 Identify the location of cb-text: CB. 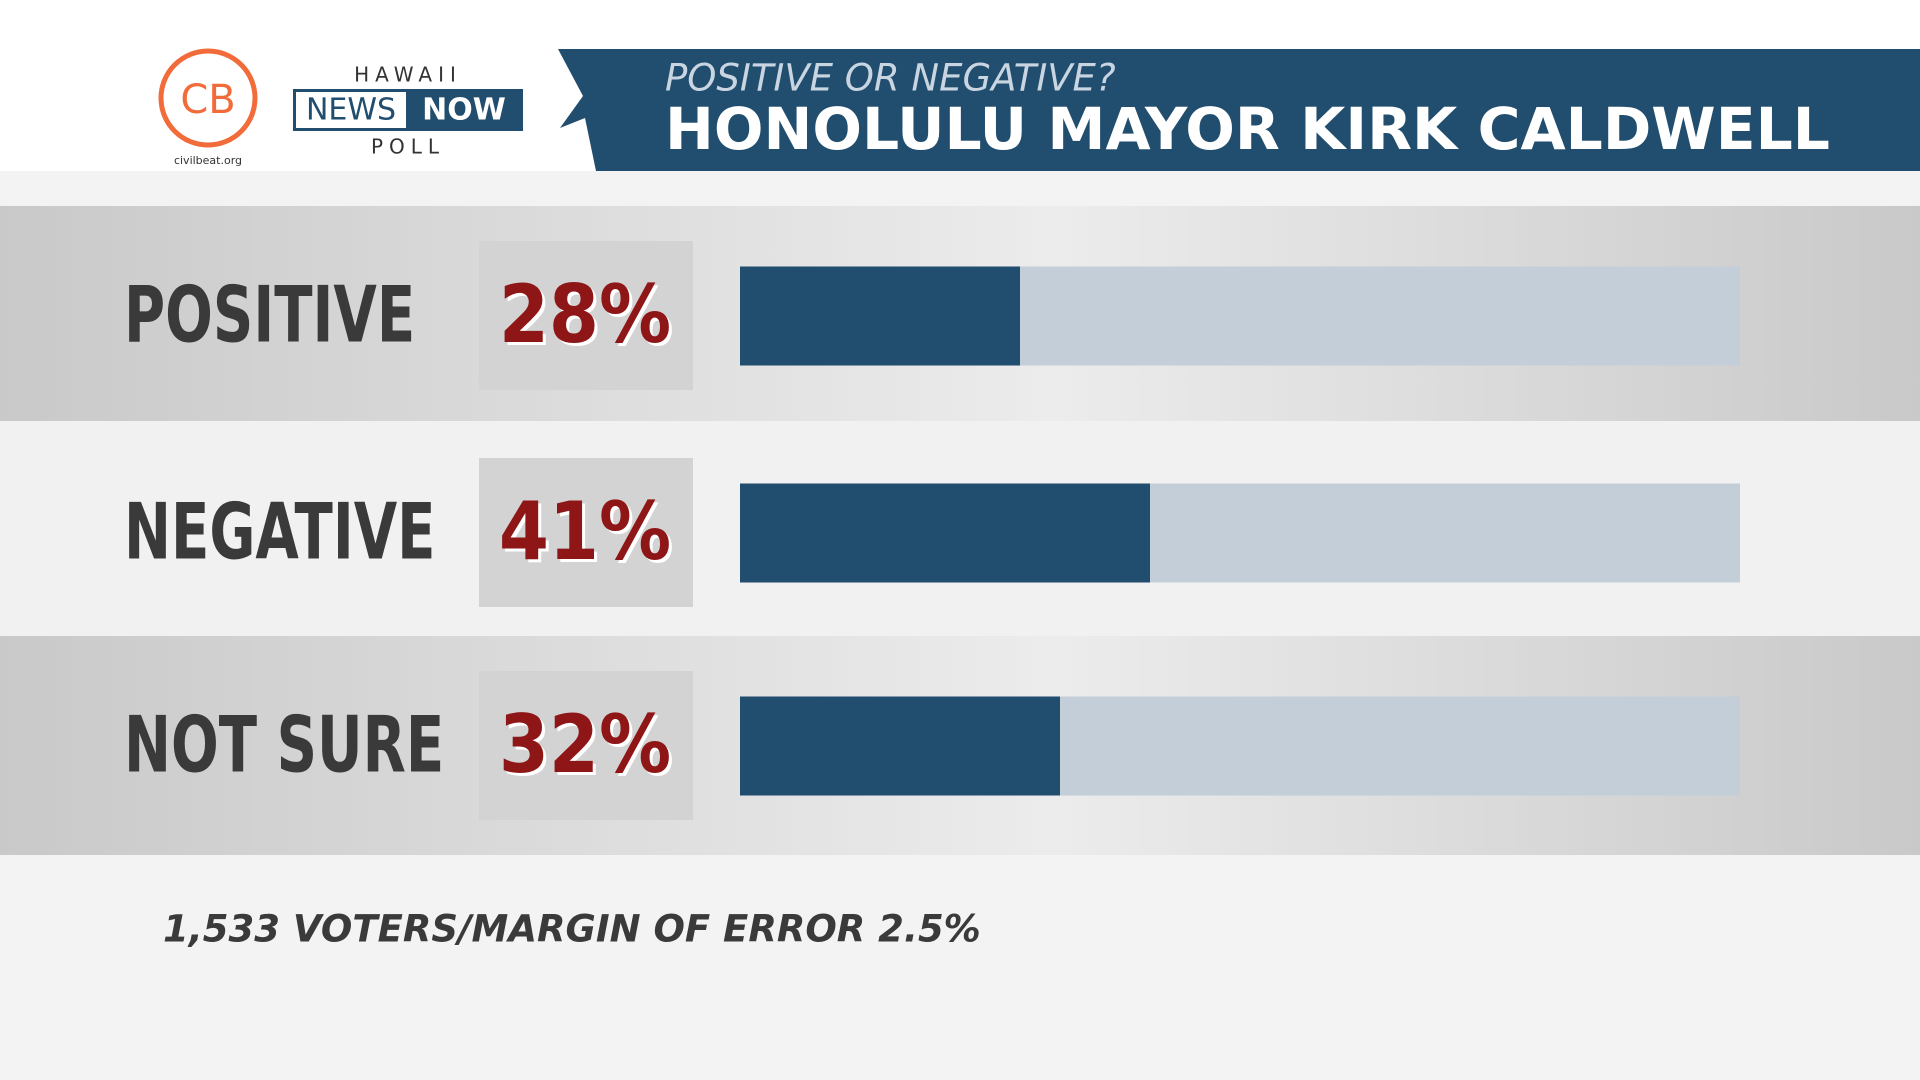
(207, 100).